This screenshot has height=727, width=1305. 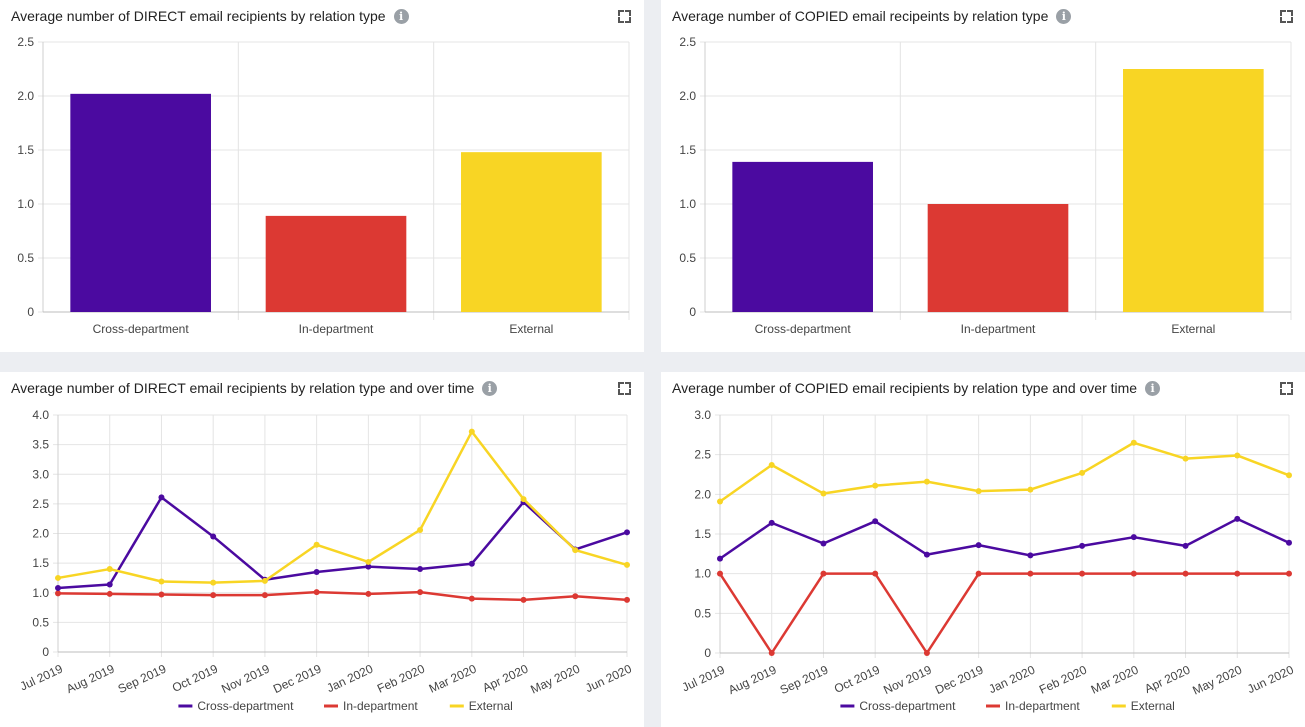 I want to click on y-tick-label: 4.0, so click(x=40, y=415).